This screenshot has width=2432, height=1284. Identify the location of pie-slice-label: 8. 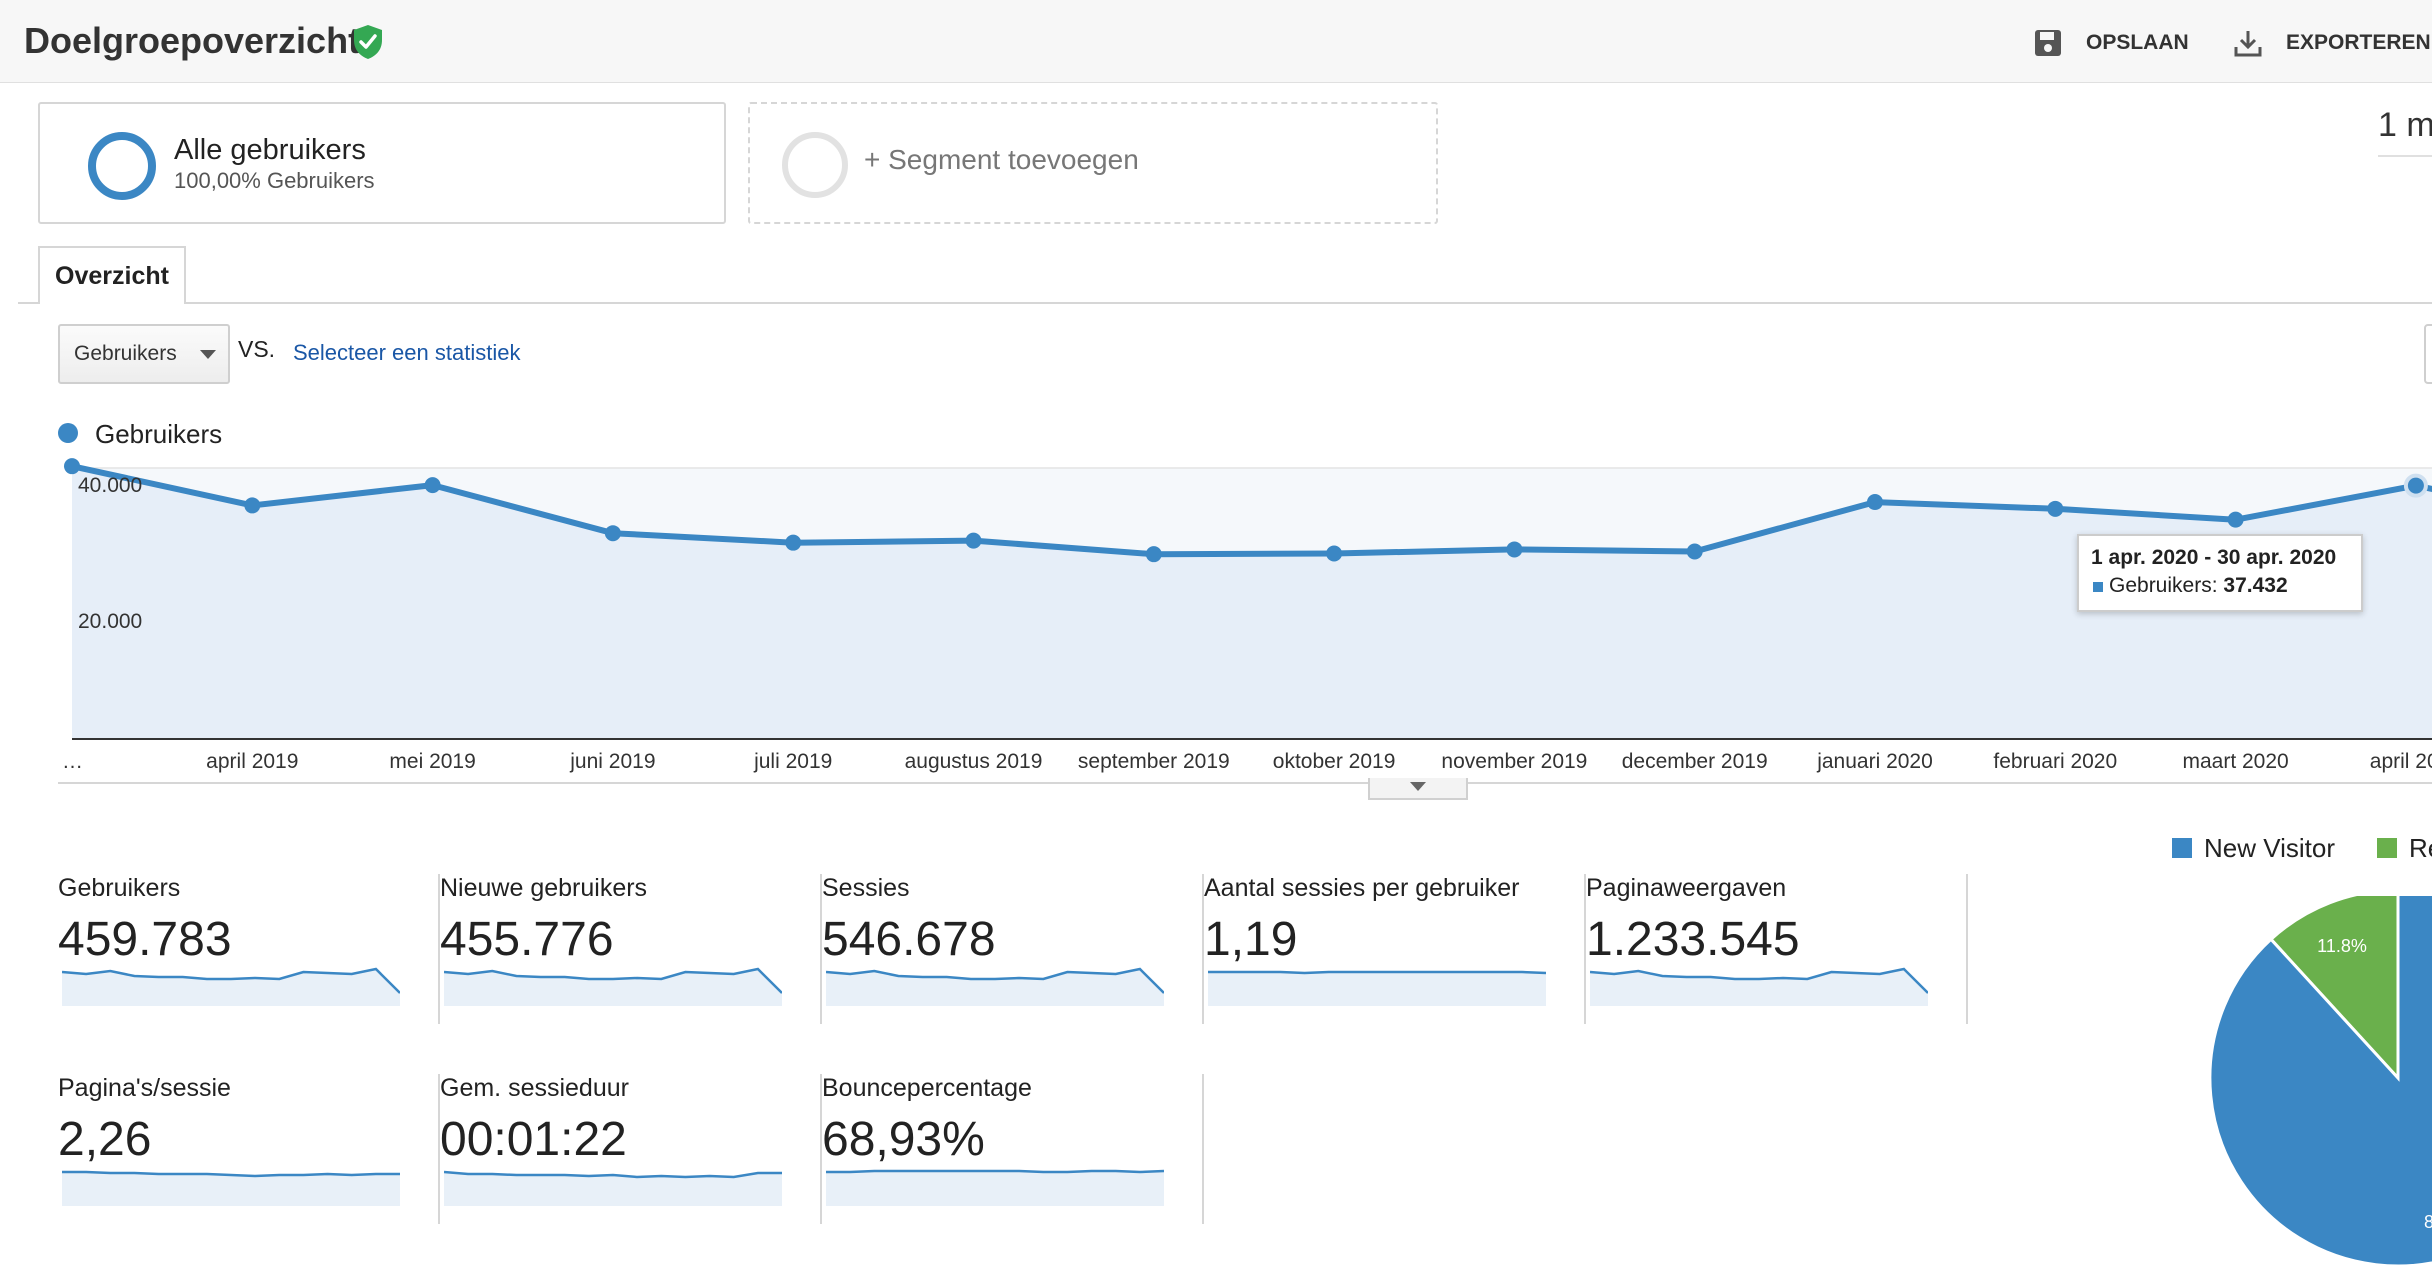
(2428, 1222).